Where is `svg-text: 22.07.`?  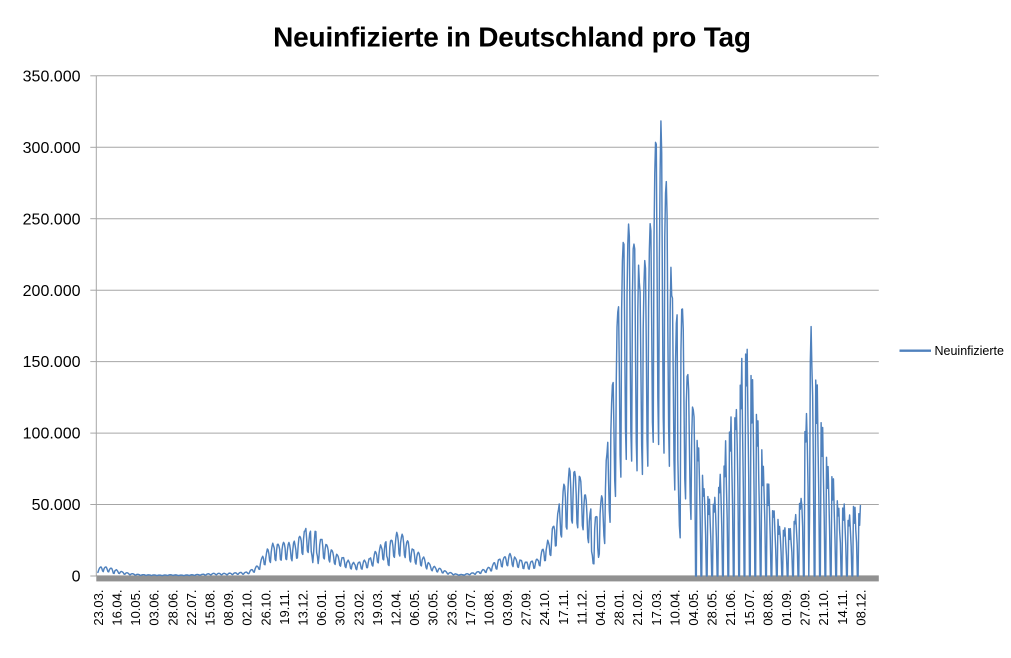 svg-text: 22.07. is located at coordinates (191, 608).